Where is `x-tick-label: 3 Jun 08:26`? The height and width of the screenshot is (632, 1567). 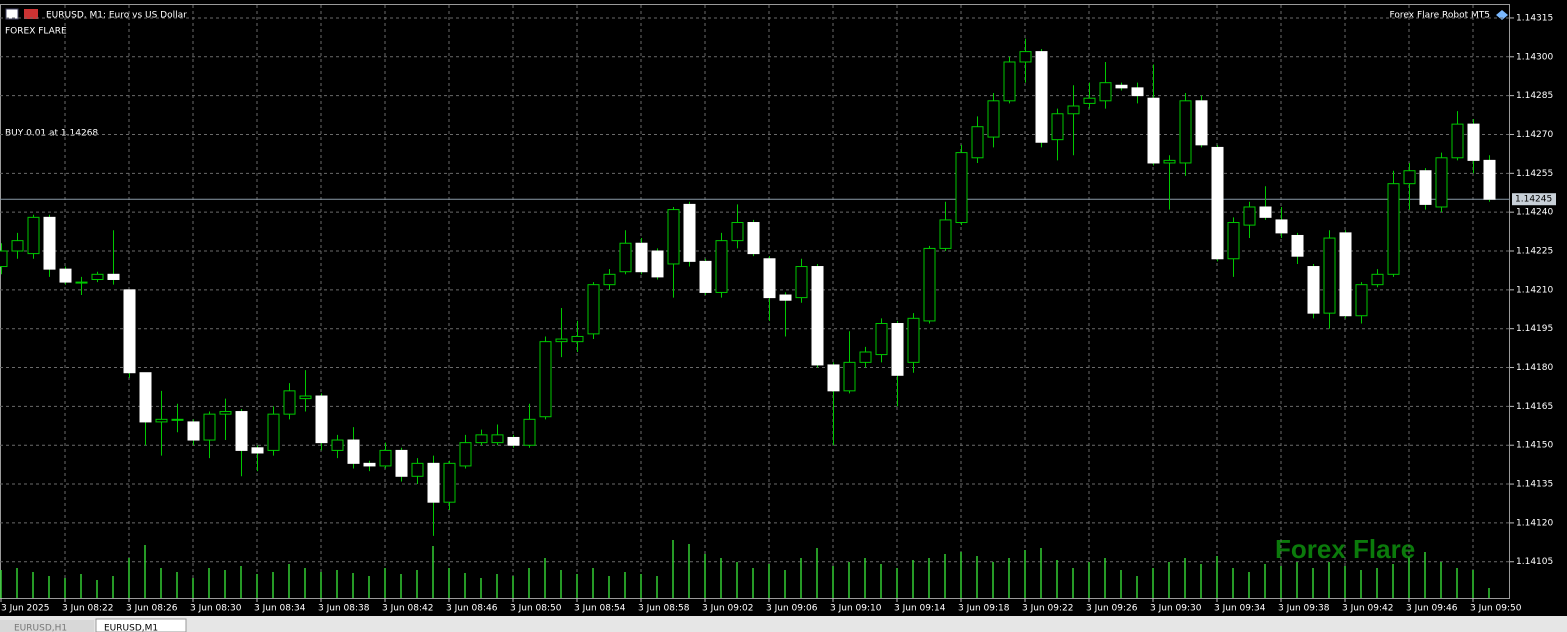
x-tick-label: 3 Jun 08:26 is located at coordinates (152, 609).